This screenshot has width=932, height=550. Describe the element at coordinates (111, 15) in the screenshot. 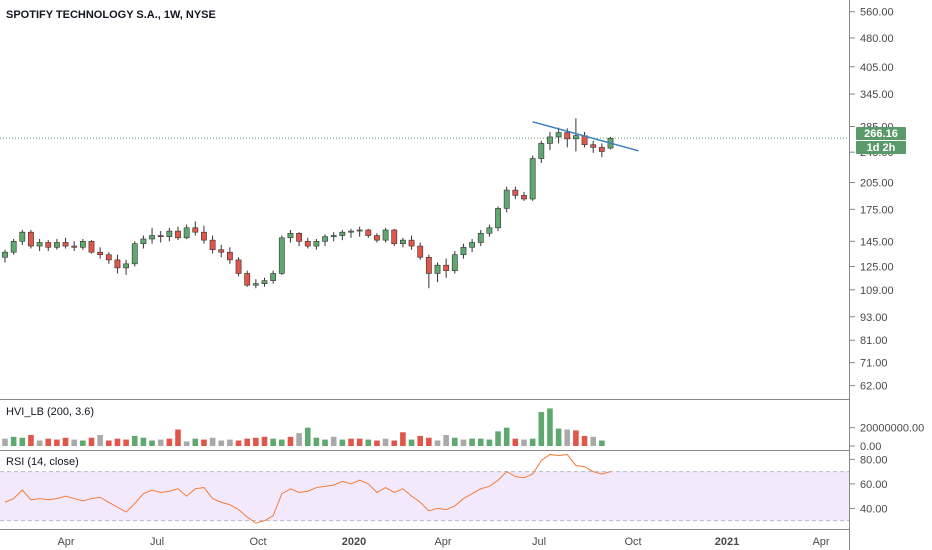

I see `chart-title: SPOTIFY TECHNOLOGY S.A., 1W, NYSE` at that location.